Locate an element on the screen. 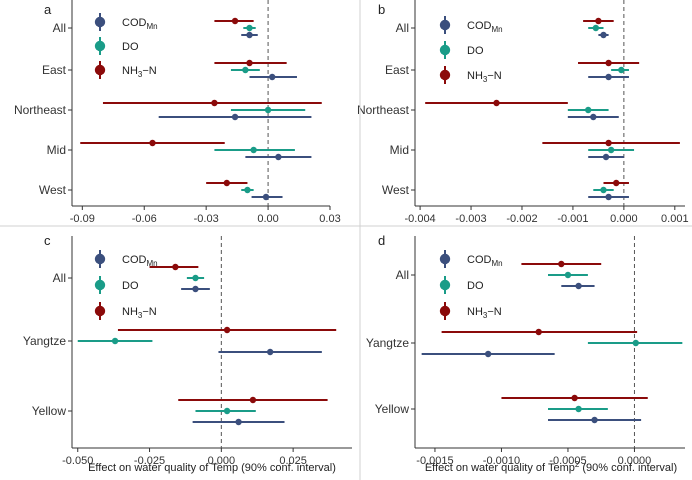 This screenshot has height=480, width=692. x-tick-label: -0.09 is located at coordinates (82, 219).